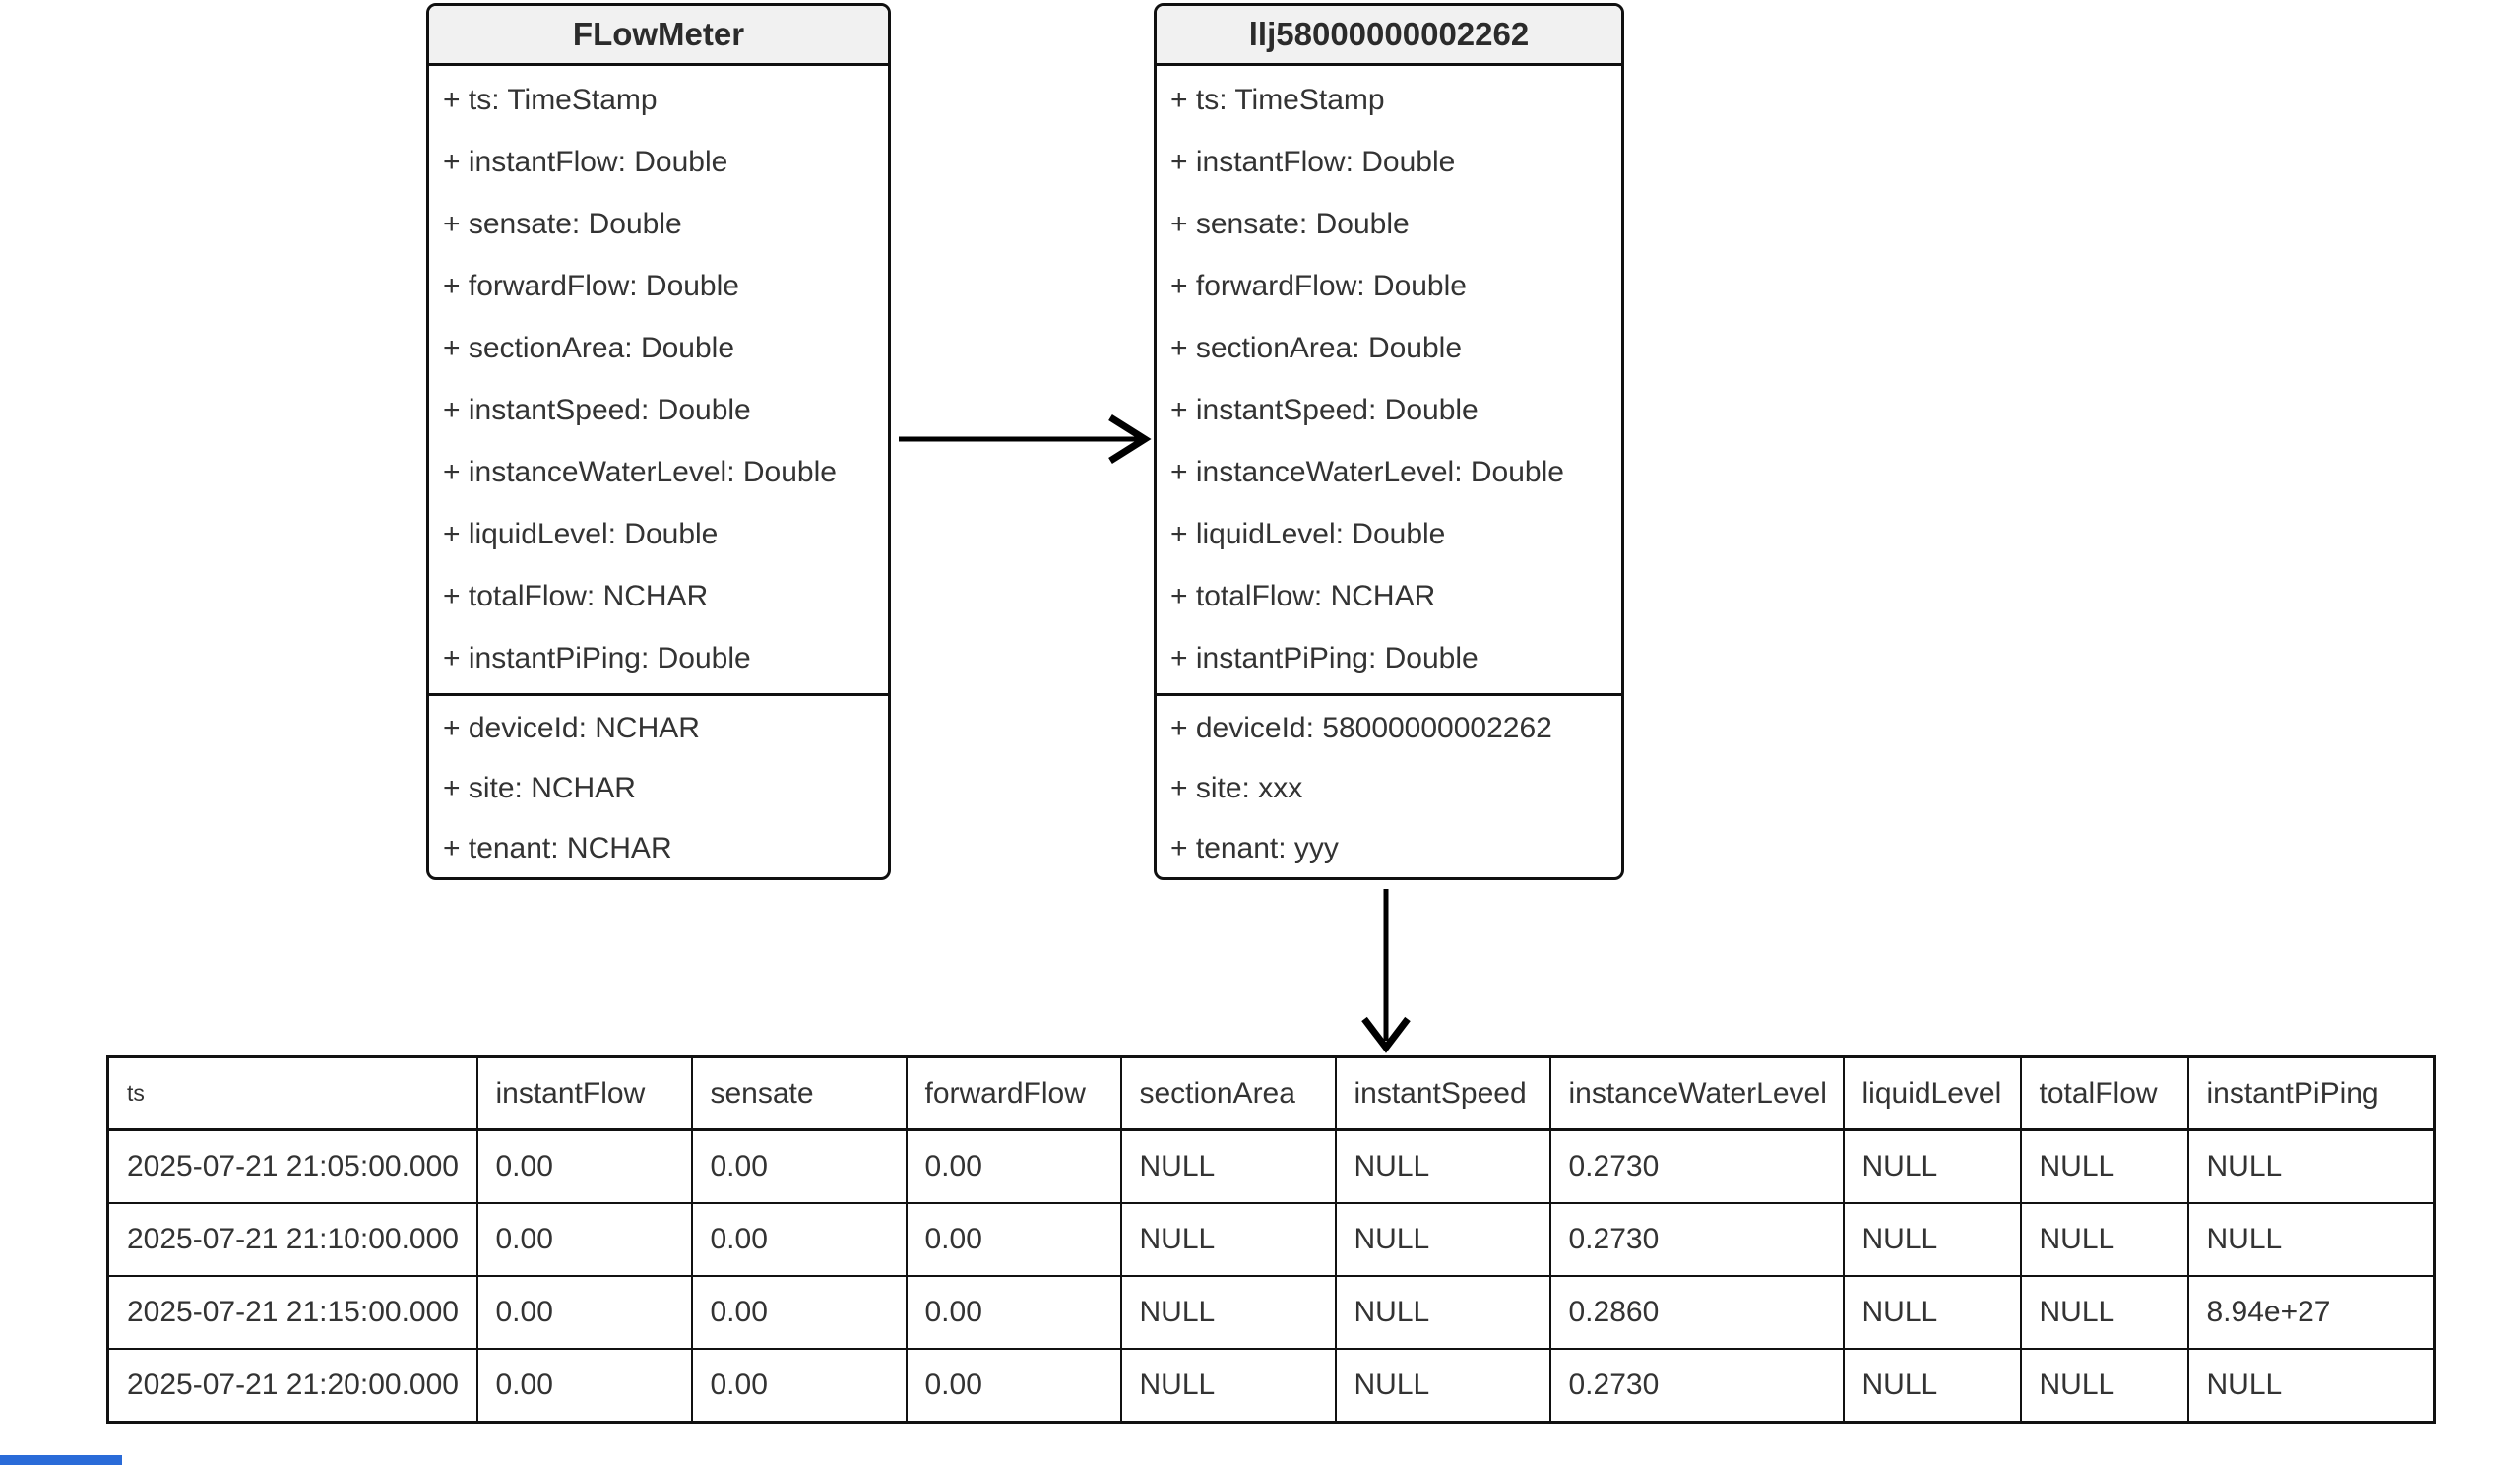 Image resolution: width=2520 pixels, height=1465 pixels. I want to click on column-header-ts: ts, so click(292, 1093).